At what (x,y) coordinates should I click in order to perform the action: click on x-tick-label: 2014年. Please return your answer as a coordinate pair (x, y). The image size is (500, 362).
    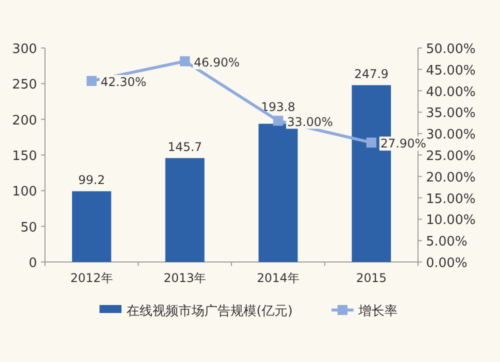
    Looking at the image, I should click on (278, 278).